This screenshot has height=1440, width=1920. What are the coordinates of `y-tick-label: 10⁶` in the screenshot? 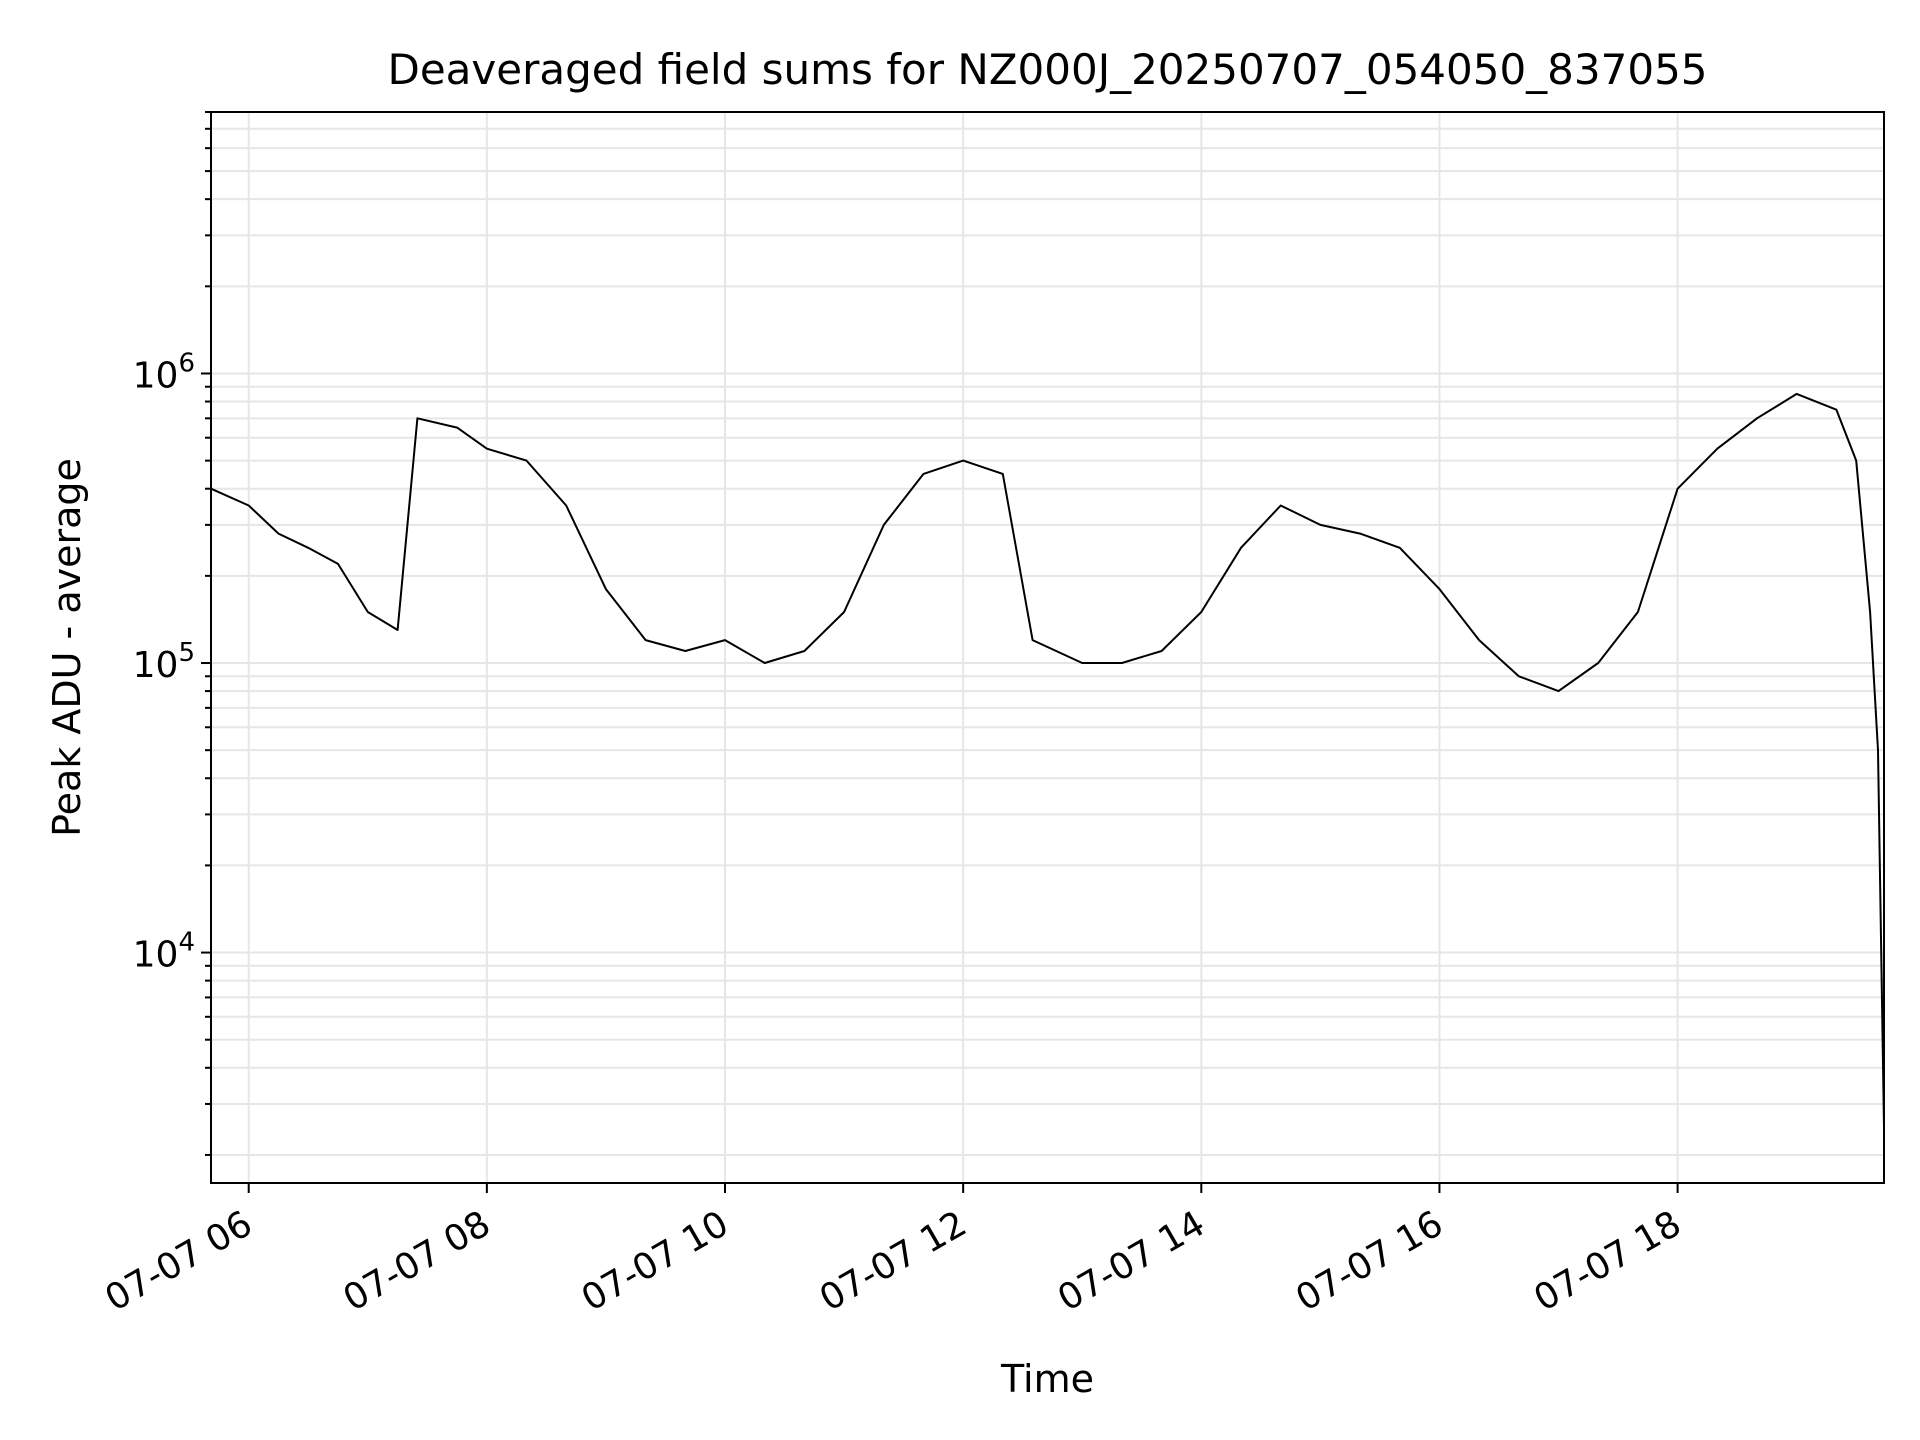 It's located at (164, 372).